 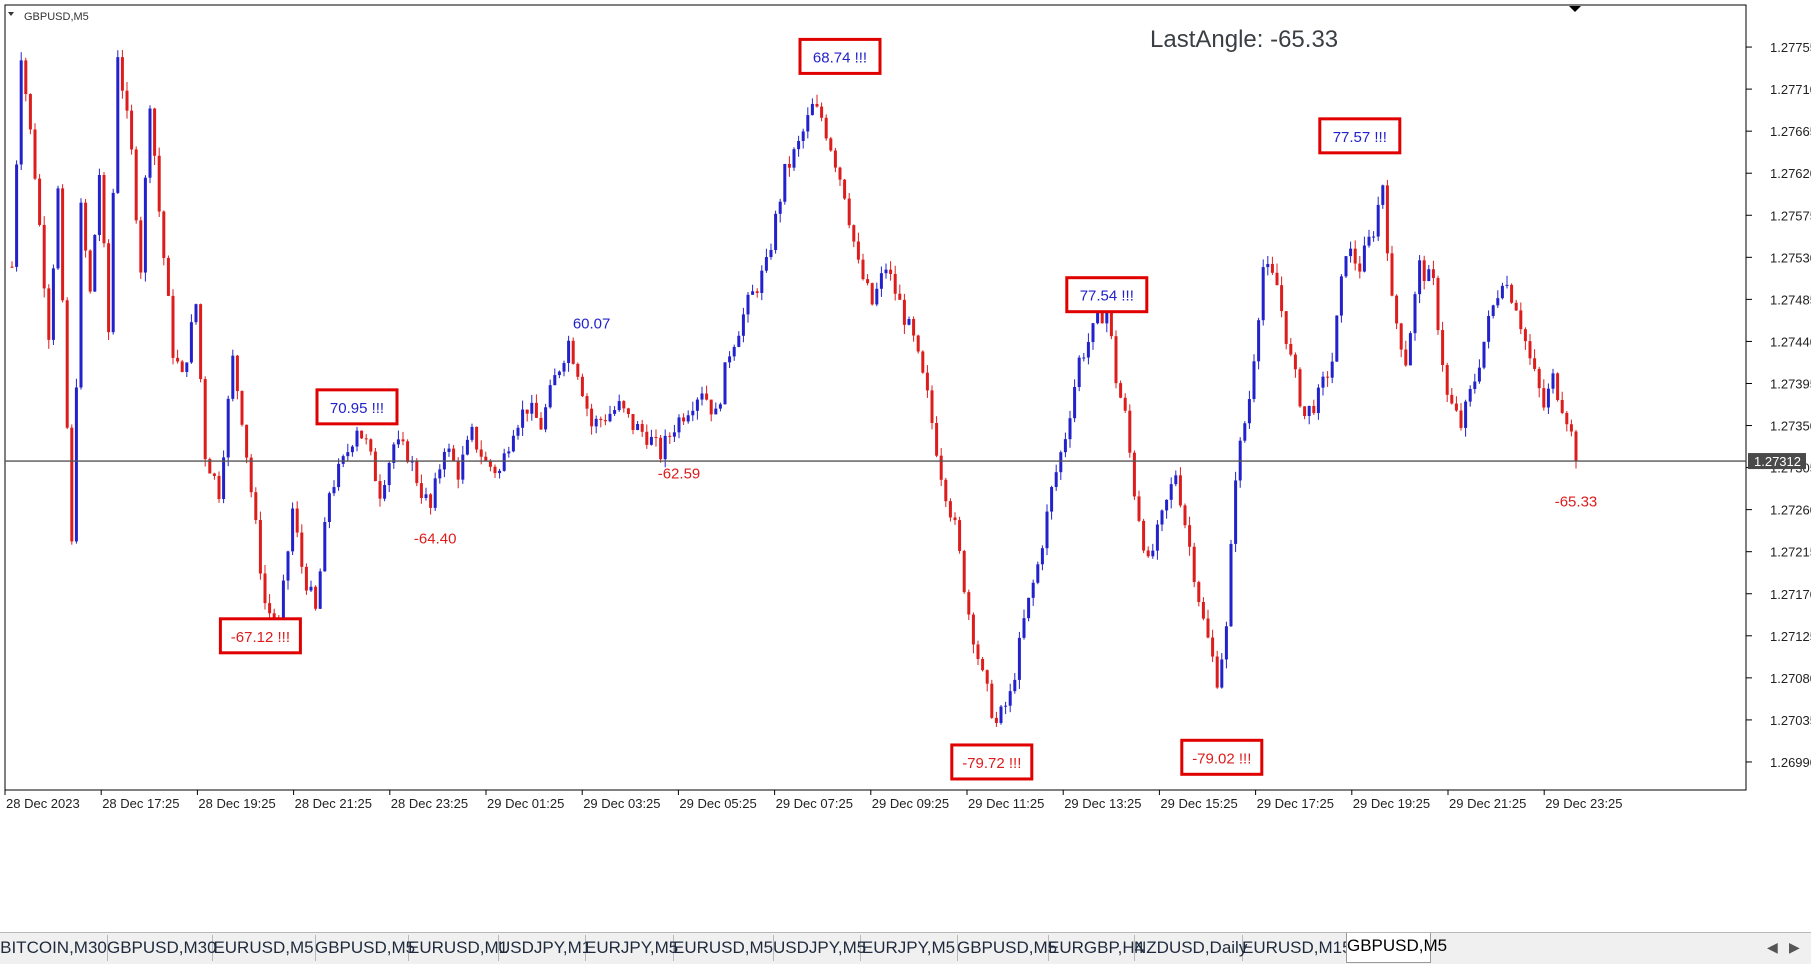 I want to click on x-tick-label: 29 Dec 09:25, so click(x=910, y=803).